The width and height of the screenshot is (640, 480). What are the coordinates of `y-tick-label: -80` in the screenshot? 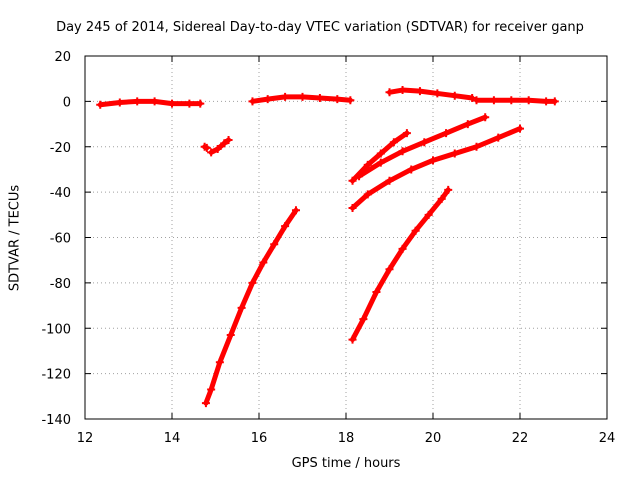 It's located at (60, 284).